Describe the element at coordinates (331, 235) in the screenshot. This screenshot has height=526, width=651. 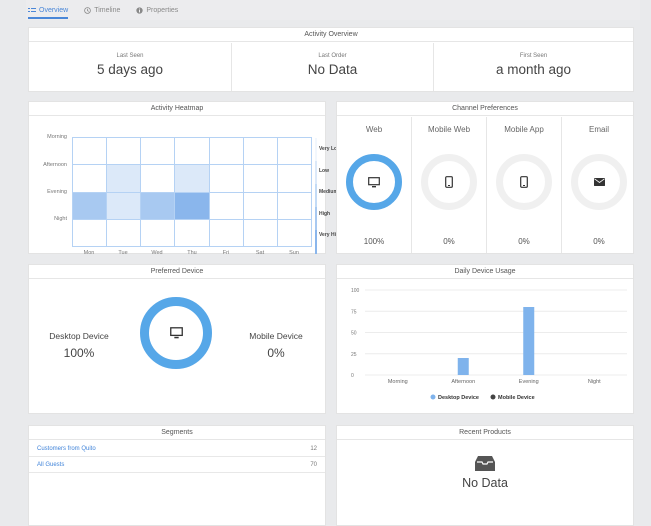
I see `legend-label: Very High` at that location.